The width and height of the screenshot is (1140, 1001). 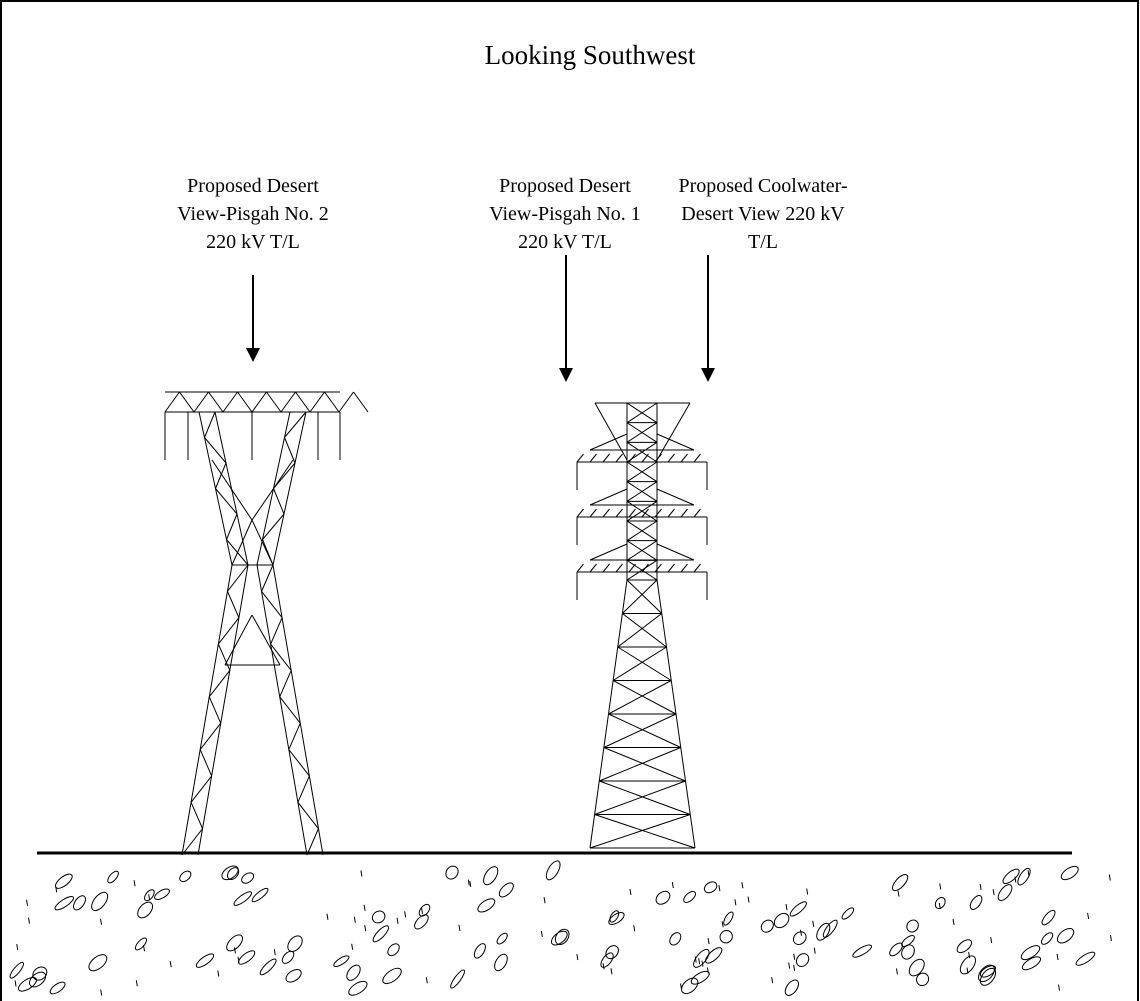 What do you see at coordinates (253, 214) in the screenshot?
I see `label-line: View-Pisgah No. 2` at bounding box center [253, 214].